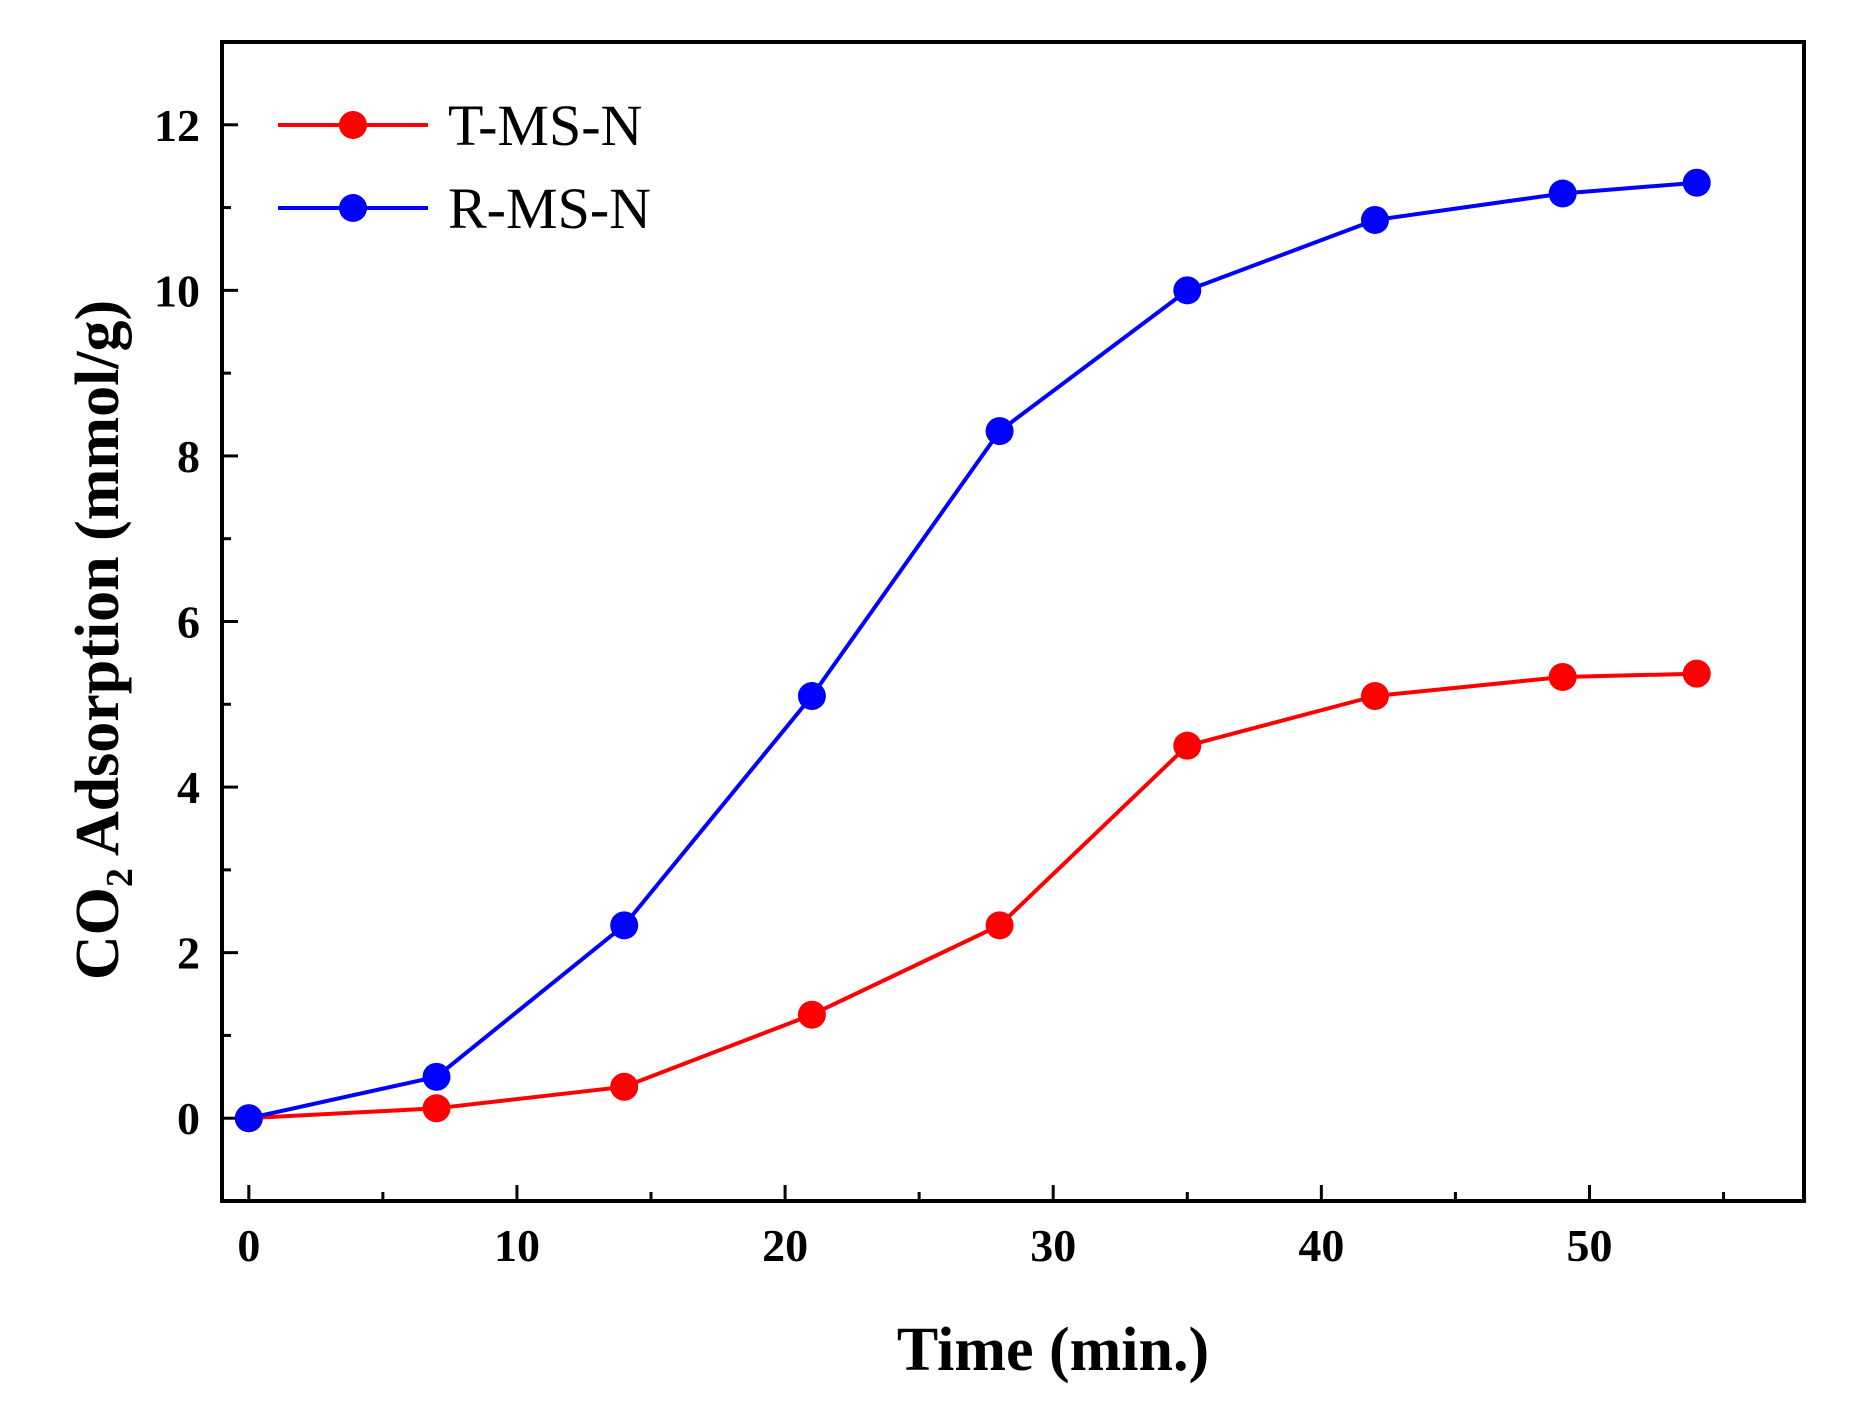  Describe the element at coordinates (98, 584) in the screenshot. I see `y-axis-title-suffix: Adsorption (mmol/g)` at that location.